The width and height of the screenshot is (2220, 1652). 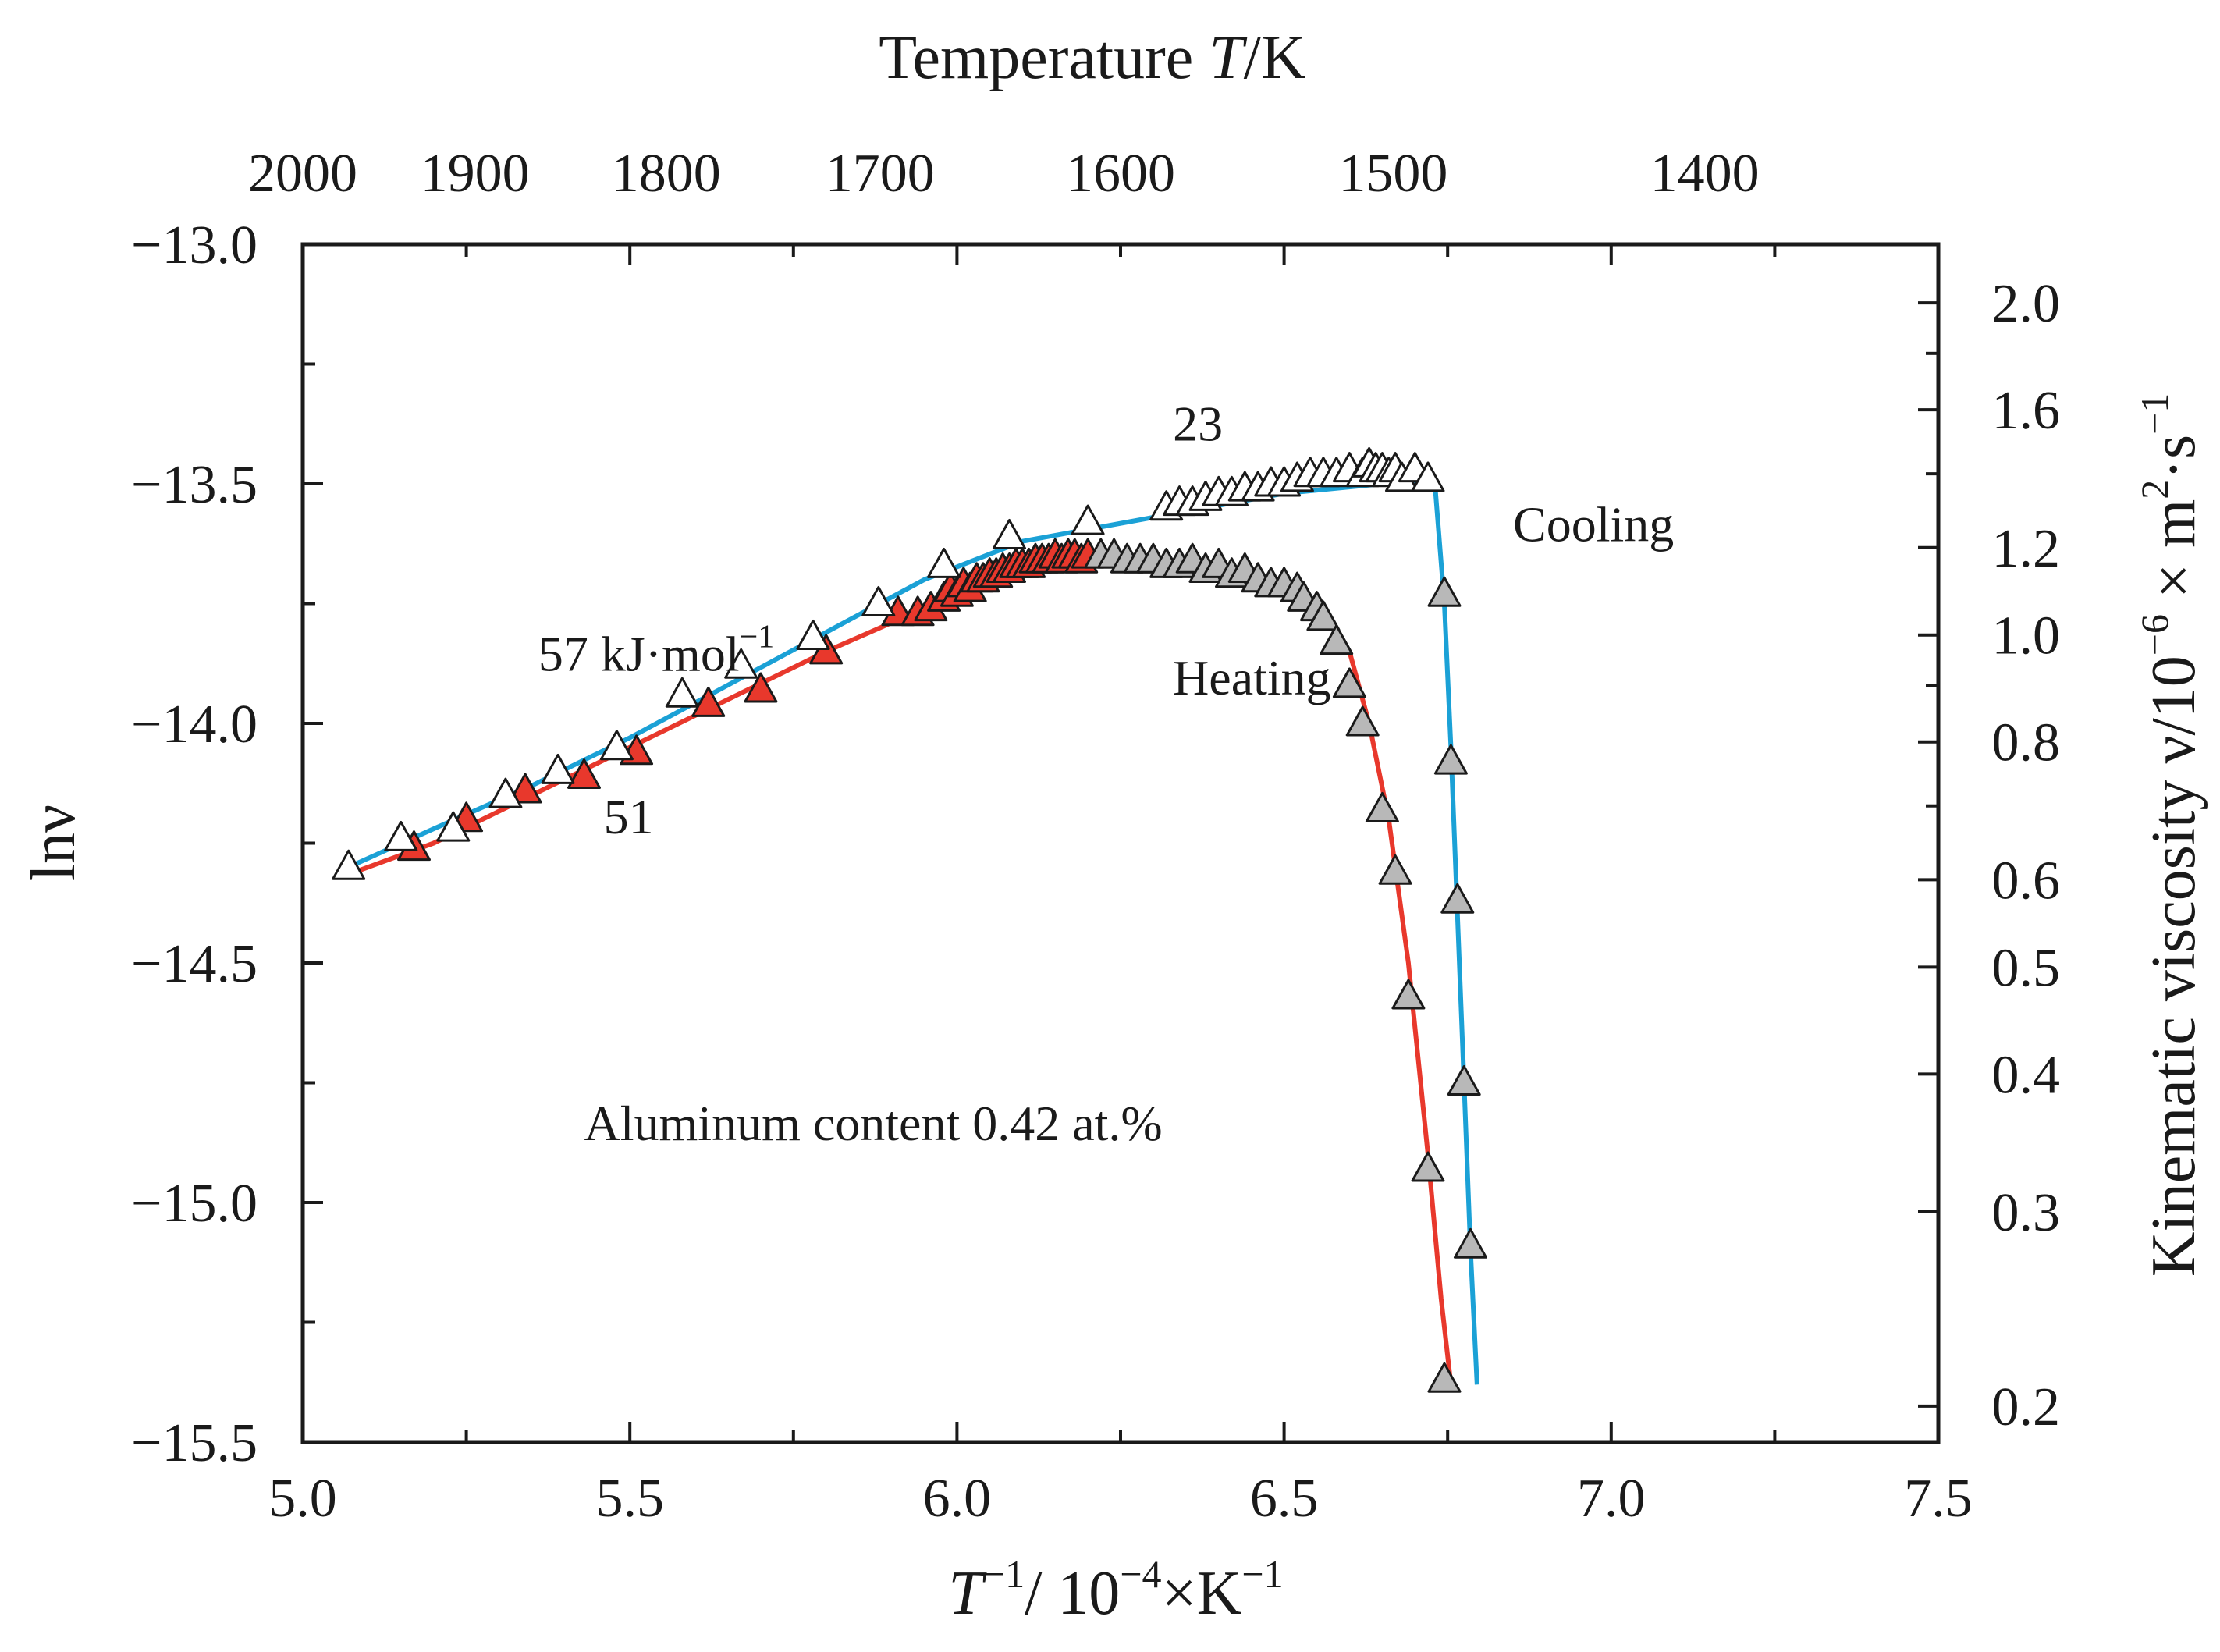 What do you see at coordinates (2026, 881) in the screenshot?
I see `y2-tick-label: 0.6` at bounding box center [2026, 881].